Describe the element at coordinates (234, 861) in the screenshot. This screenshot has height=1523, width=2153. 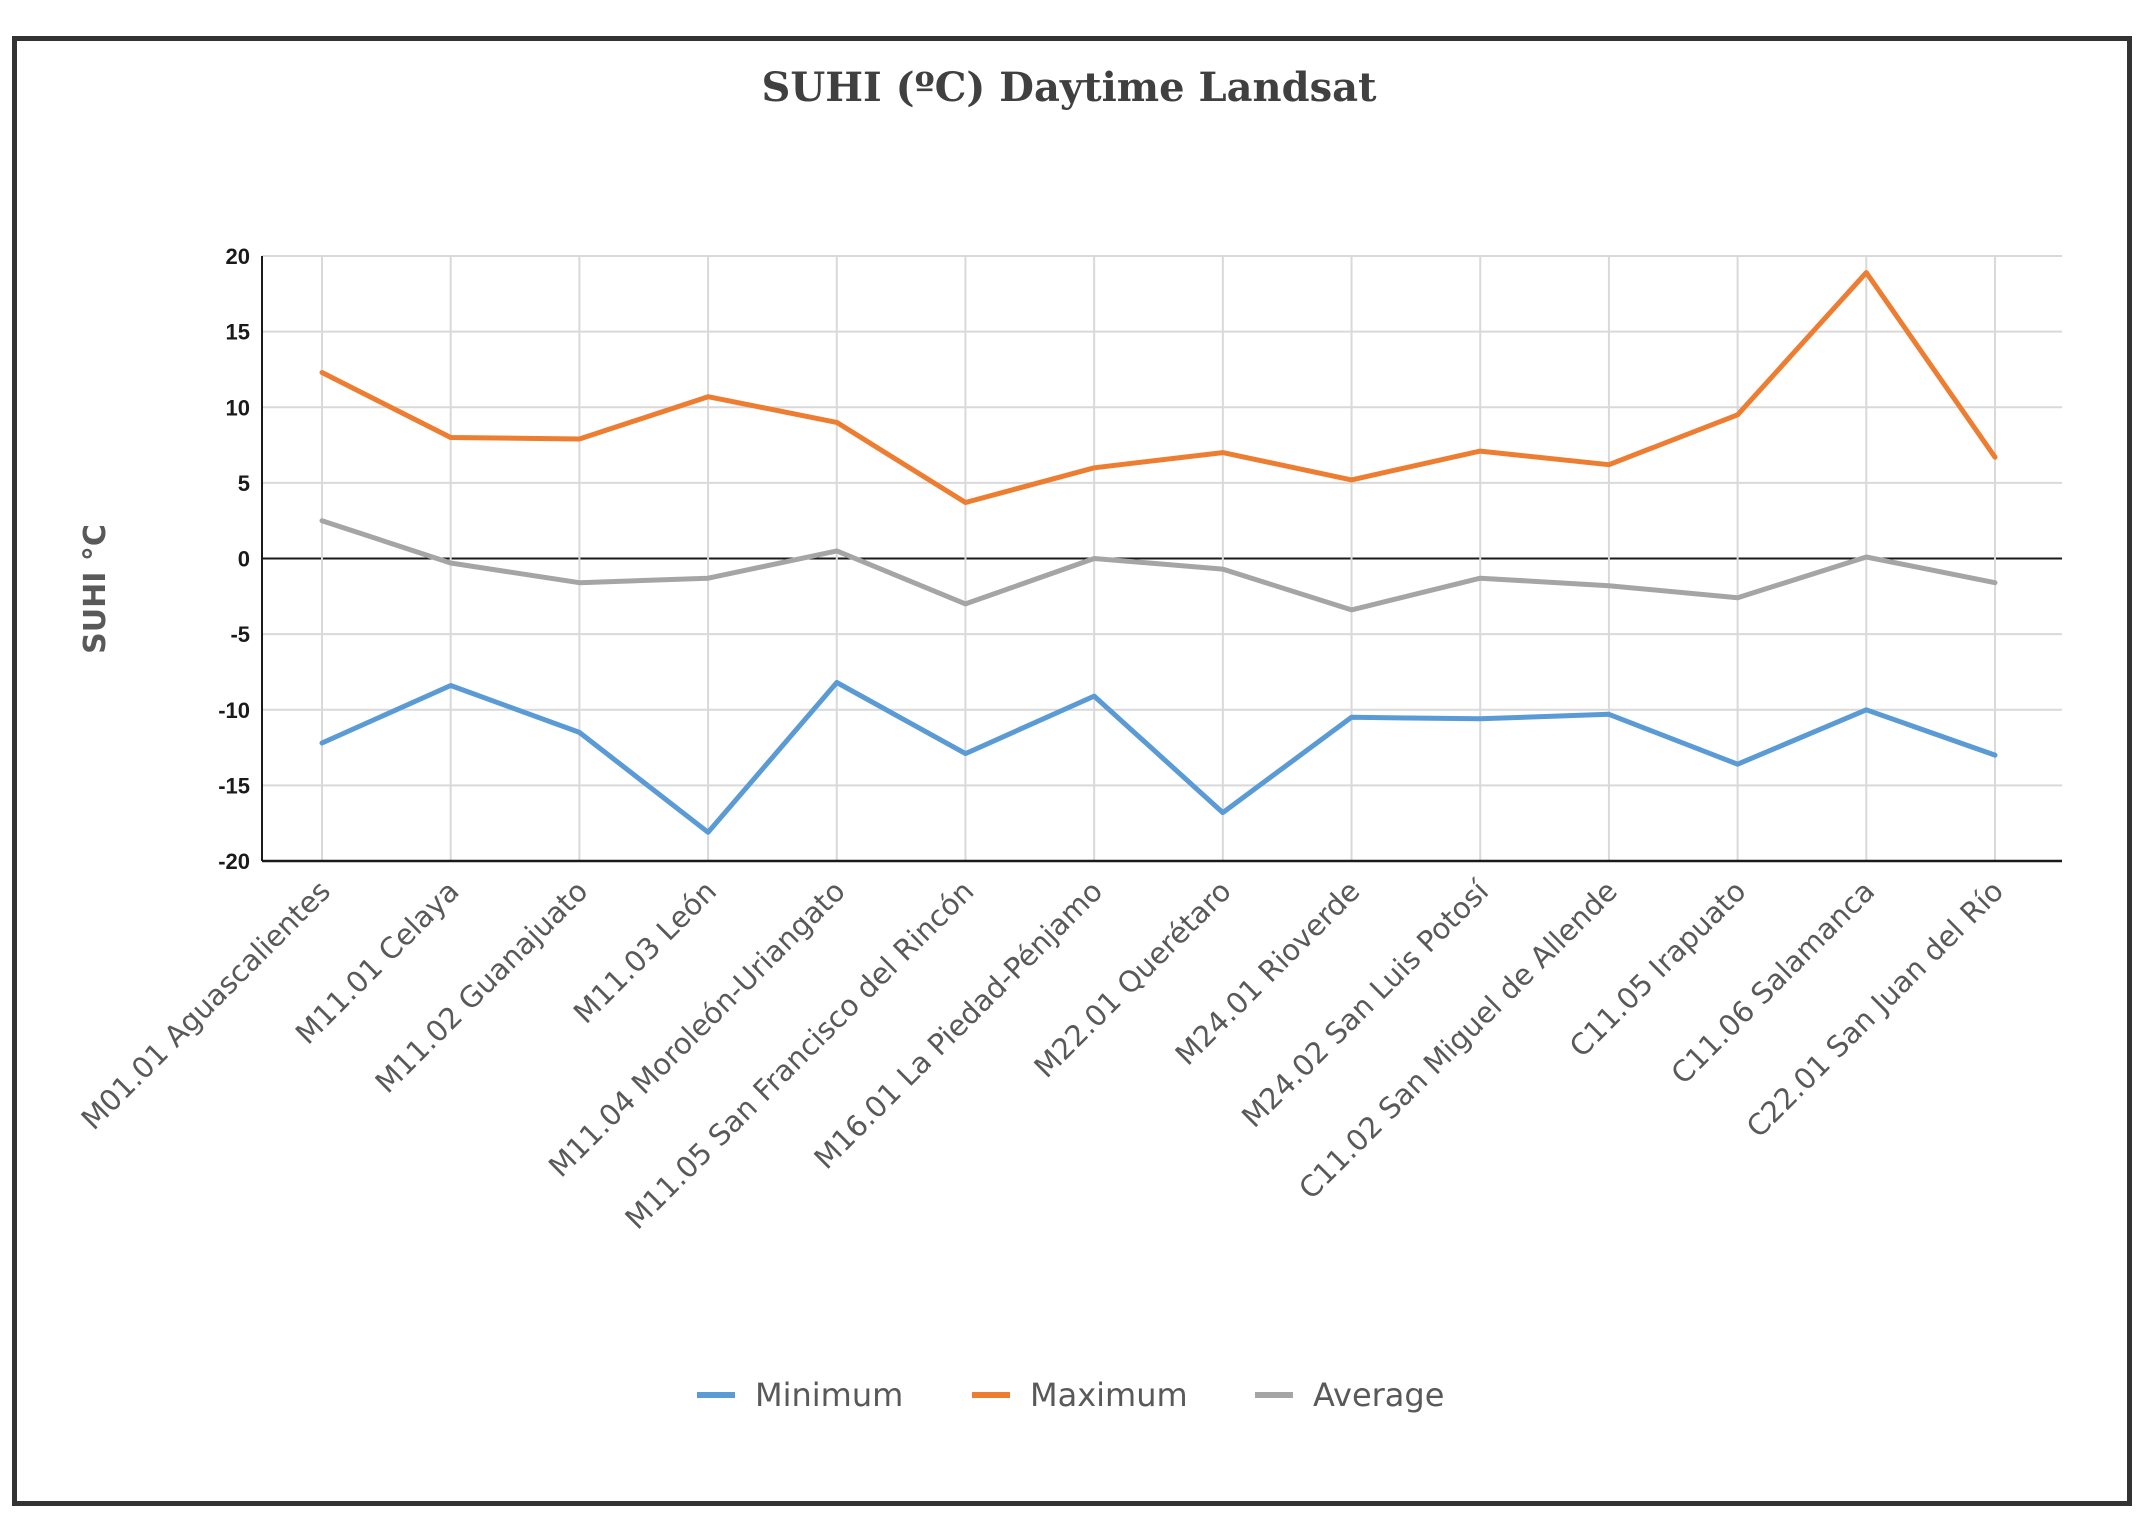
I see `y-tick-label: -20` at that location.